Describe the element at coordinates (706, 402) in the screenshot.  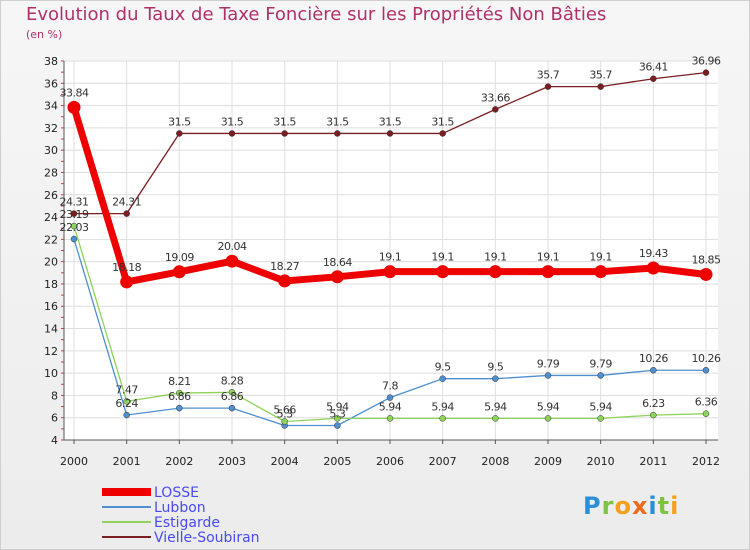
I see `data-label-estigarde: 6.36` at that location.